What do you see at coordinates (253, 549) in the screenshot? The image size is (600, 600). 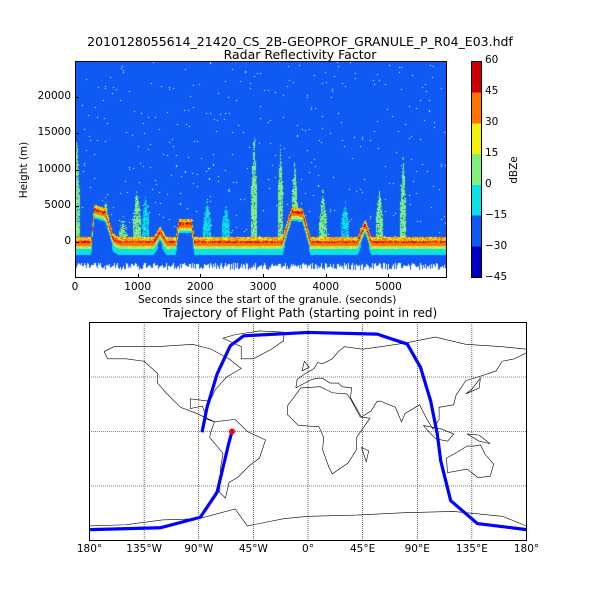 I see `map-longitude-label: 45°W` at bounding box center [253, 549].